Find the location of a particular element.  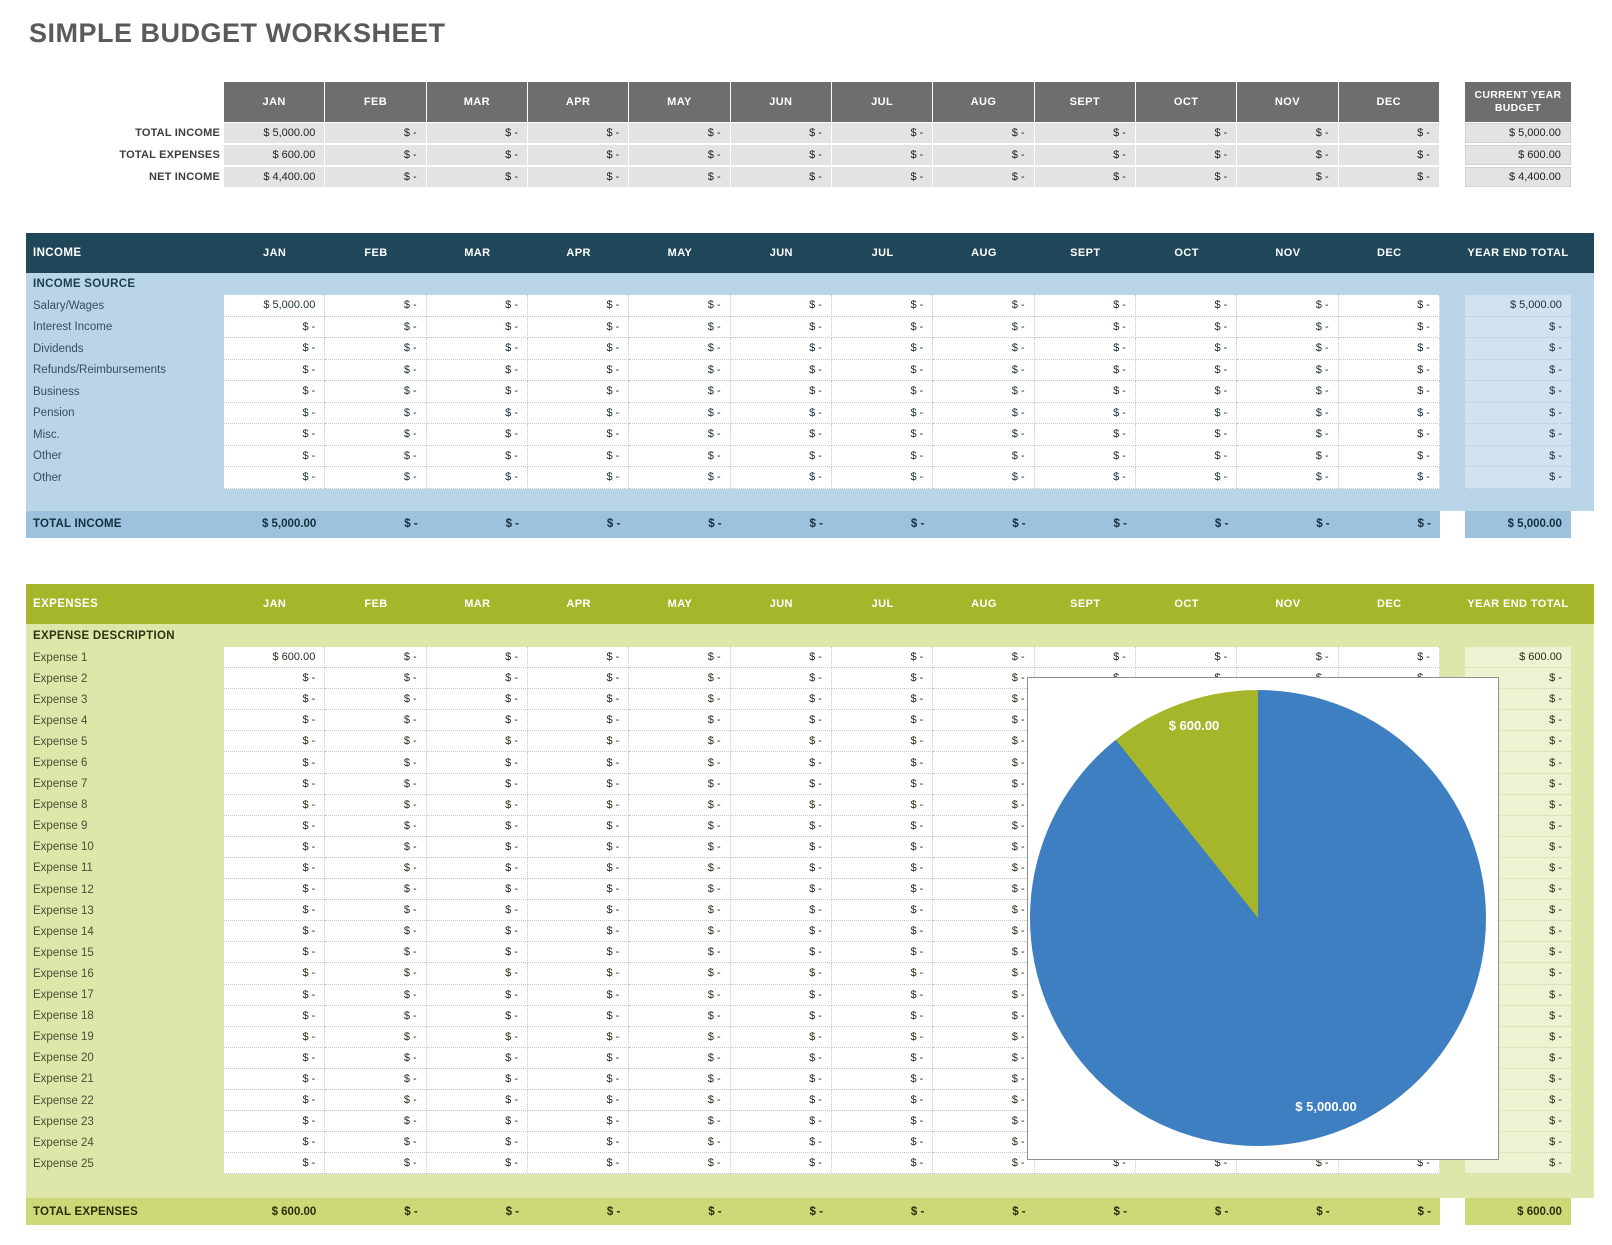

month-header-jan: JAN is located at coordinates (275, 604).